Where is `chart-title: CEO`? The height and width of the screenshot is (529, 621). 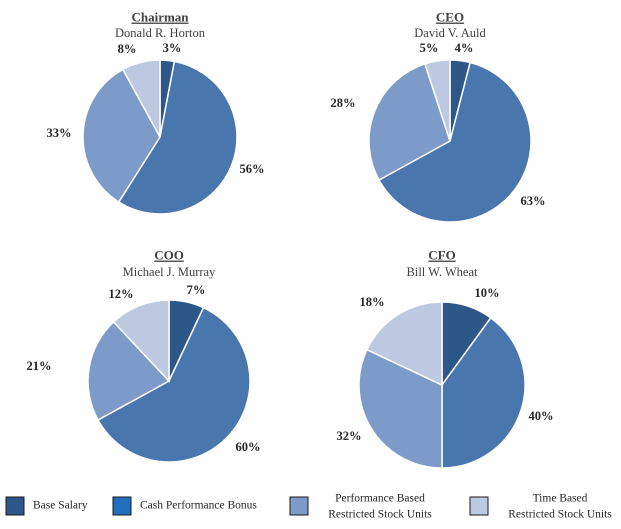
chart-title: CEO is located at coordinates (450, 17).